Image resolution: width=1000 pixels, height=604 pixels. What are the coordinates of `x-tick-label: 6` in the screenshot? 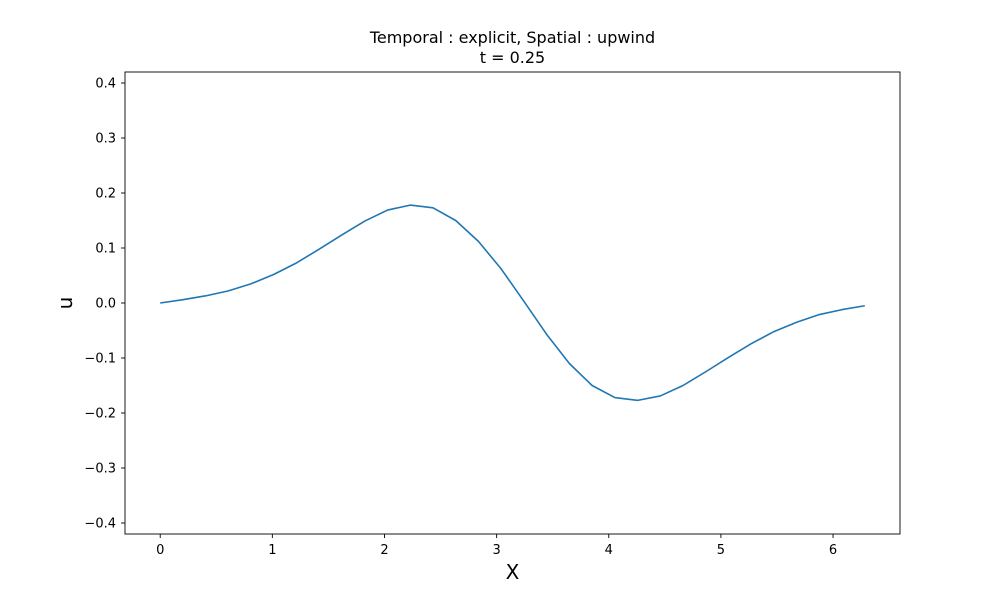 It's located at (833, 550).